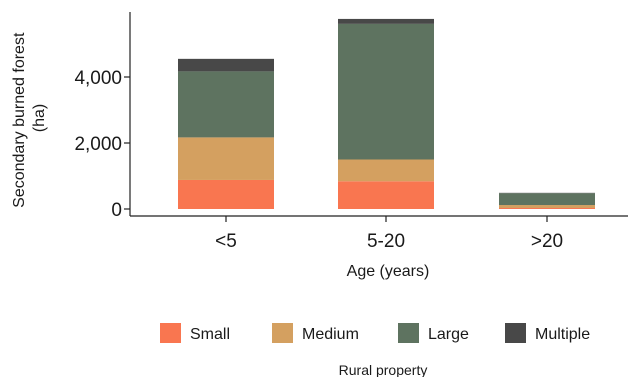 Image resolution: width=631 pixels, height=382 pixels. What do you see at coordinates (116, 210) in the screenshot?
I see `y-tick-label: 0` at bounding box center [116, 210].